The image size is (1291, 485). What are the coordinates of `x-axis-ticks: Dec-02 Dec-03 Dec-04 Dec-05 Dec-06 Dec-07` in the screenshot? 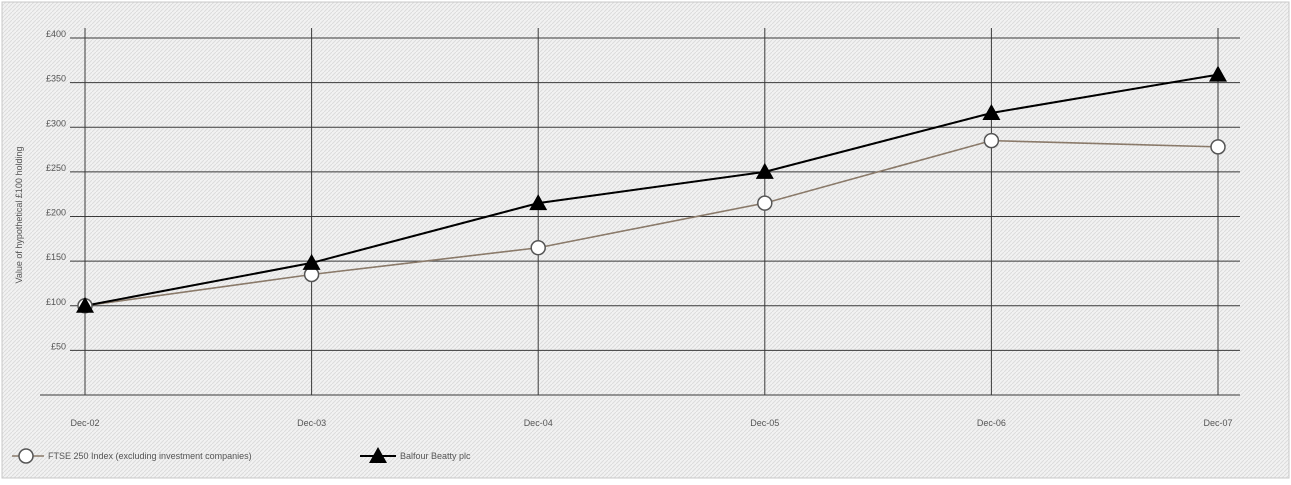 It's located at (651, 423).